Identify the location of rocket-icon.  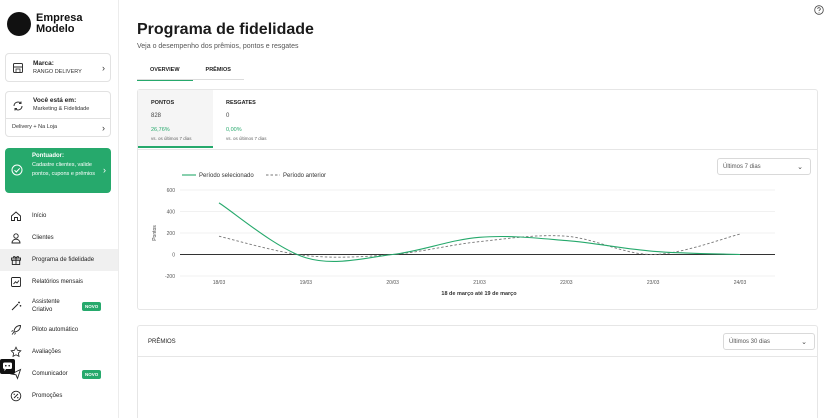
(16, 330).